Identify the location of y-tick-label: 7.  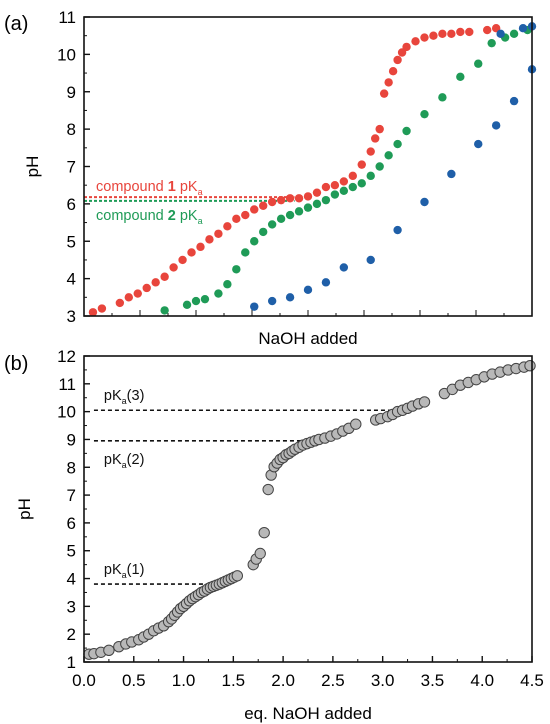
(71, 167).